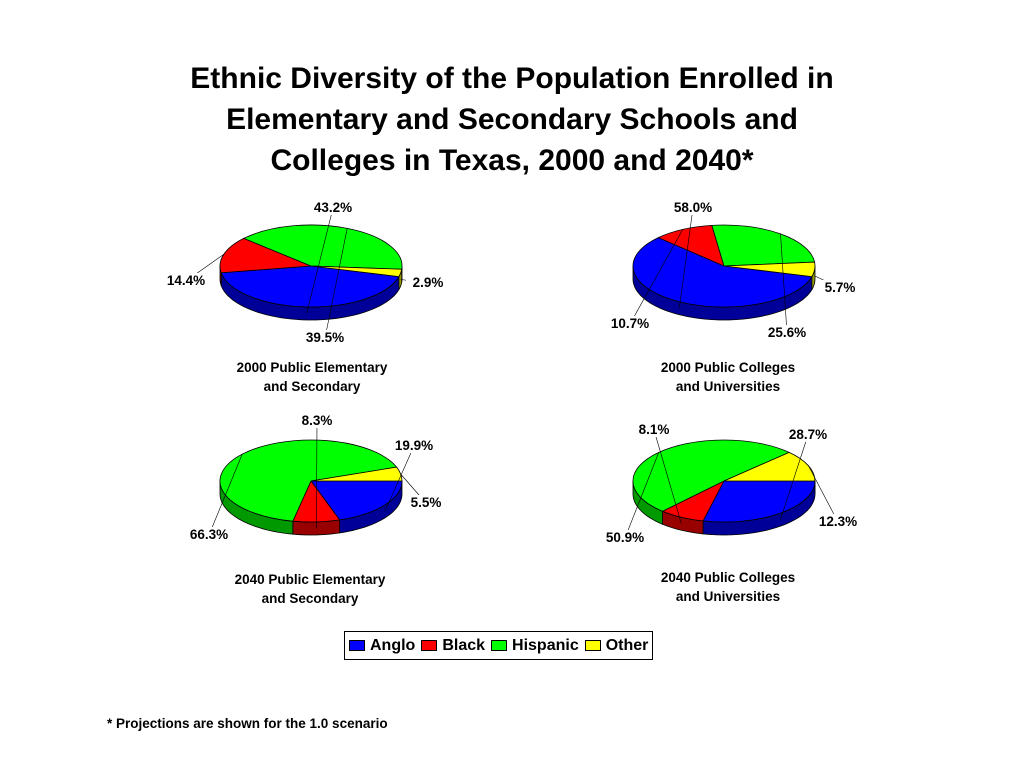 The width and height of the screenshot is (1024, 768). What do you see at coordinates (592, 645) in the screenshot?
I see `legend-swatch-other` at bounding box center [592, 645].